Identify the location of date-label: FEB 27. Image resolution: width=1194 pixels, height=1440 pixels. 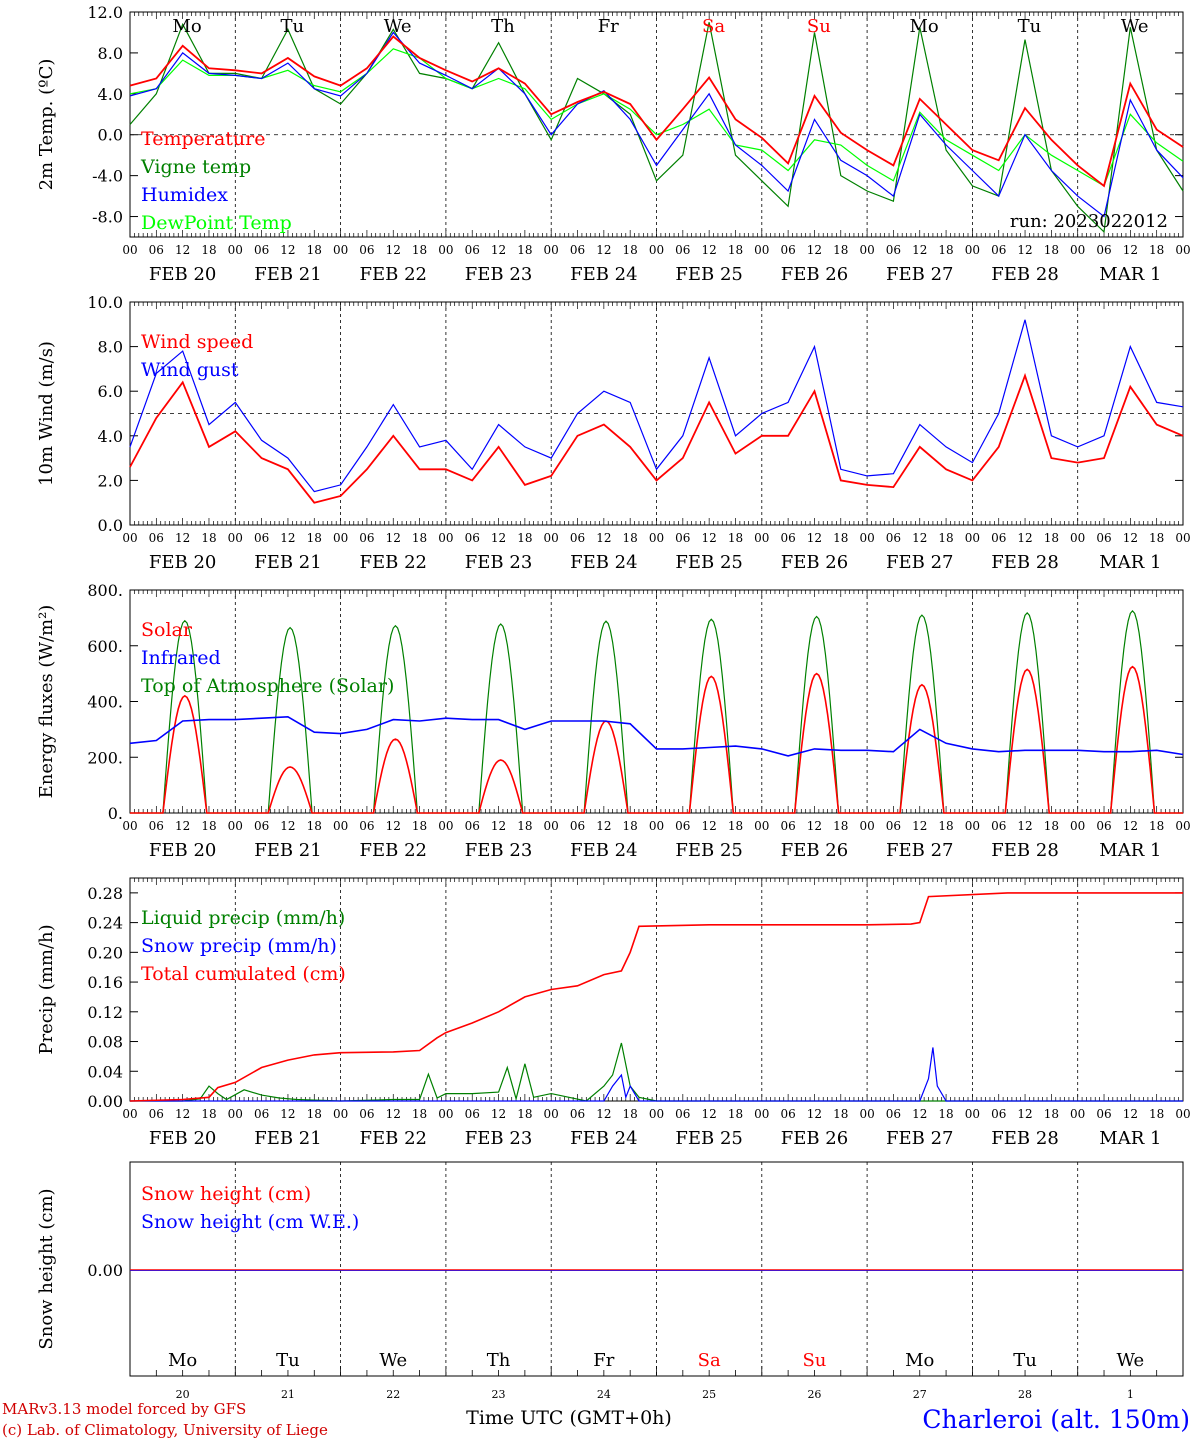
(919, 850).